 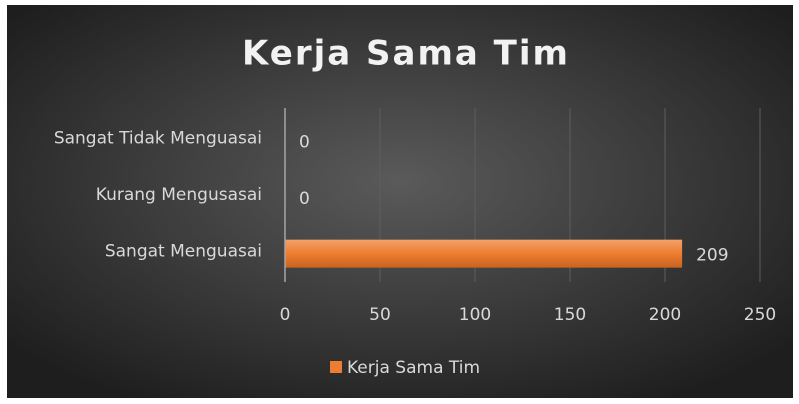 What do you see at coordinates (712, 256) in the screenshot?
I see `data-label: 209` at bounding box center [712, 256].